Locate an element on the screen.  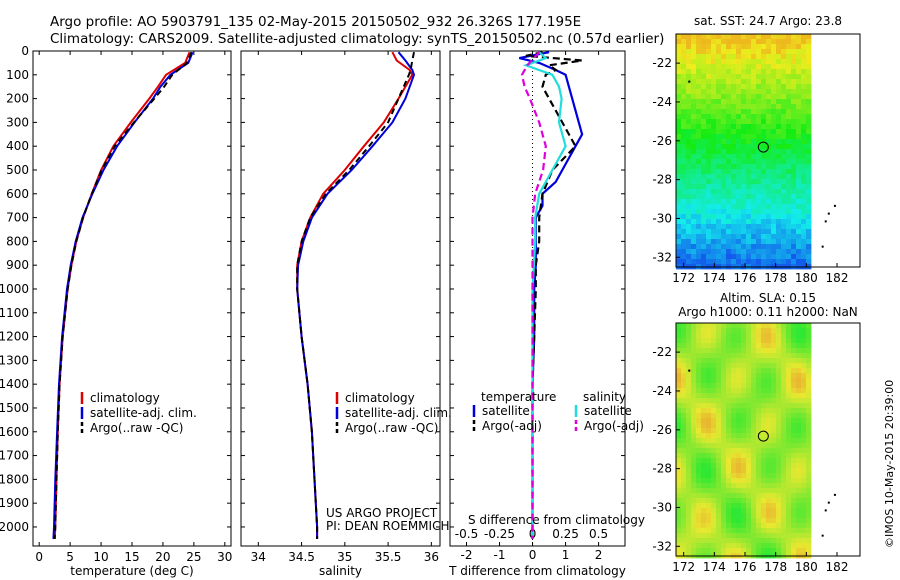
difference-xlabel-top: S difference from climatology is located at coordinates (556, 520).